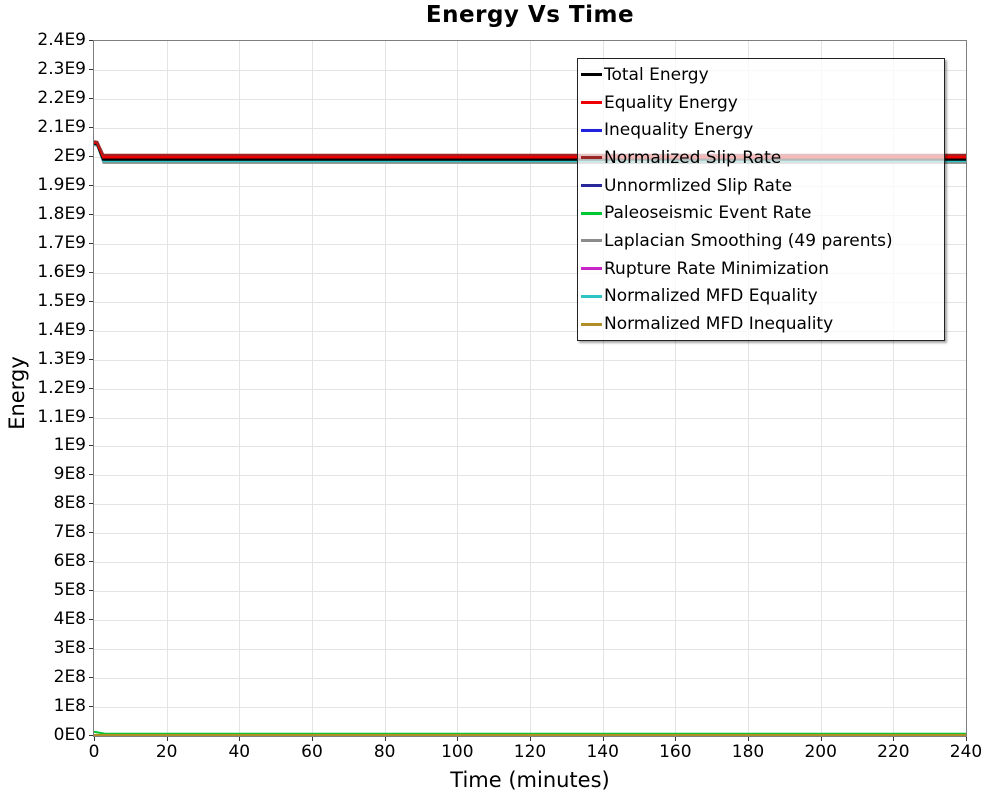 The height and width of the screenshot is (800, 1000). What do you see at coordinates (748, 752) in the screenshot?
I see `x-tick-label: 180` at bounding box center [748, 752].